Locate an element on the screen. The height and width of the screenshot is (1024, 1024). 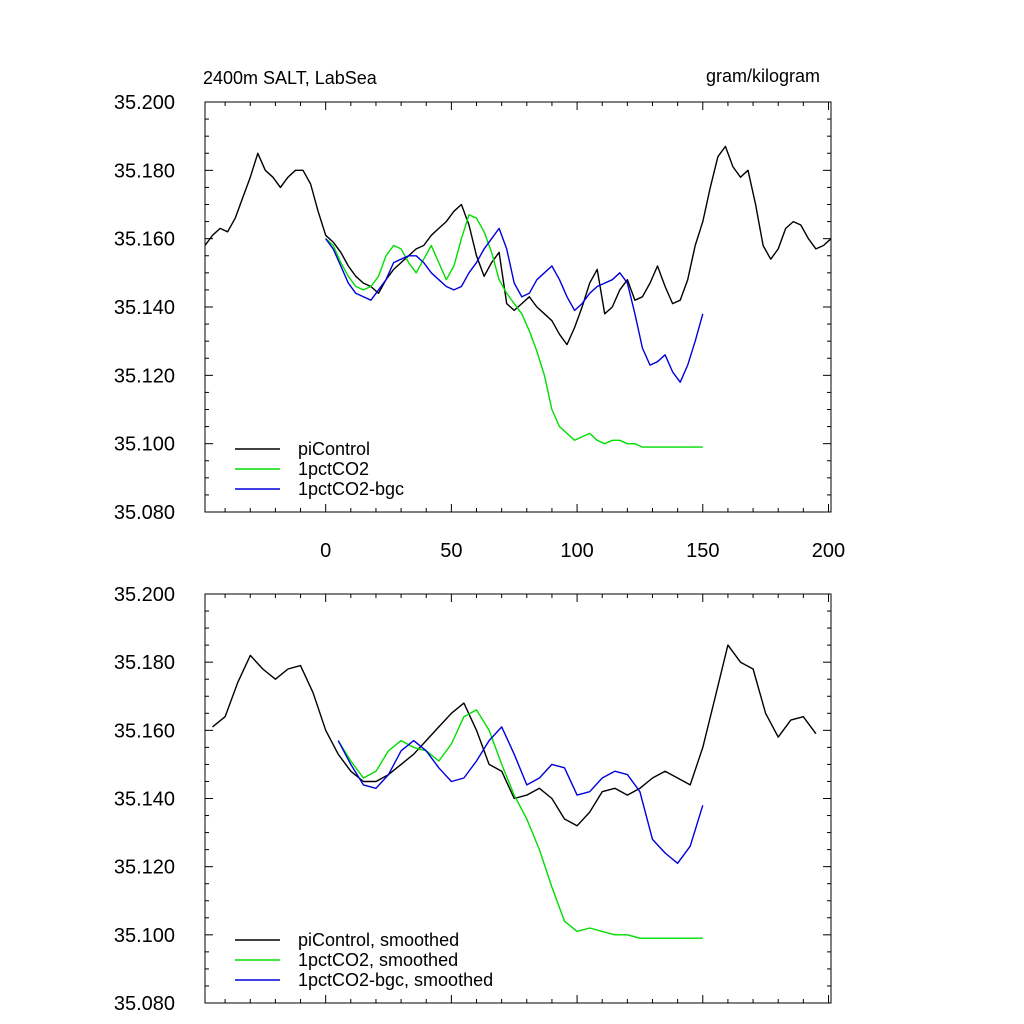
legend-label: piControl is located at coordinates (334, 449).